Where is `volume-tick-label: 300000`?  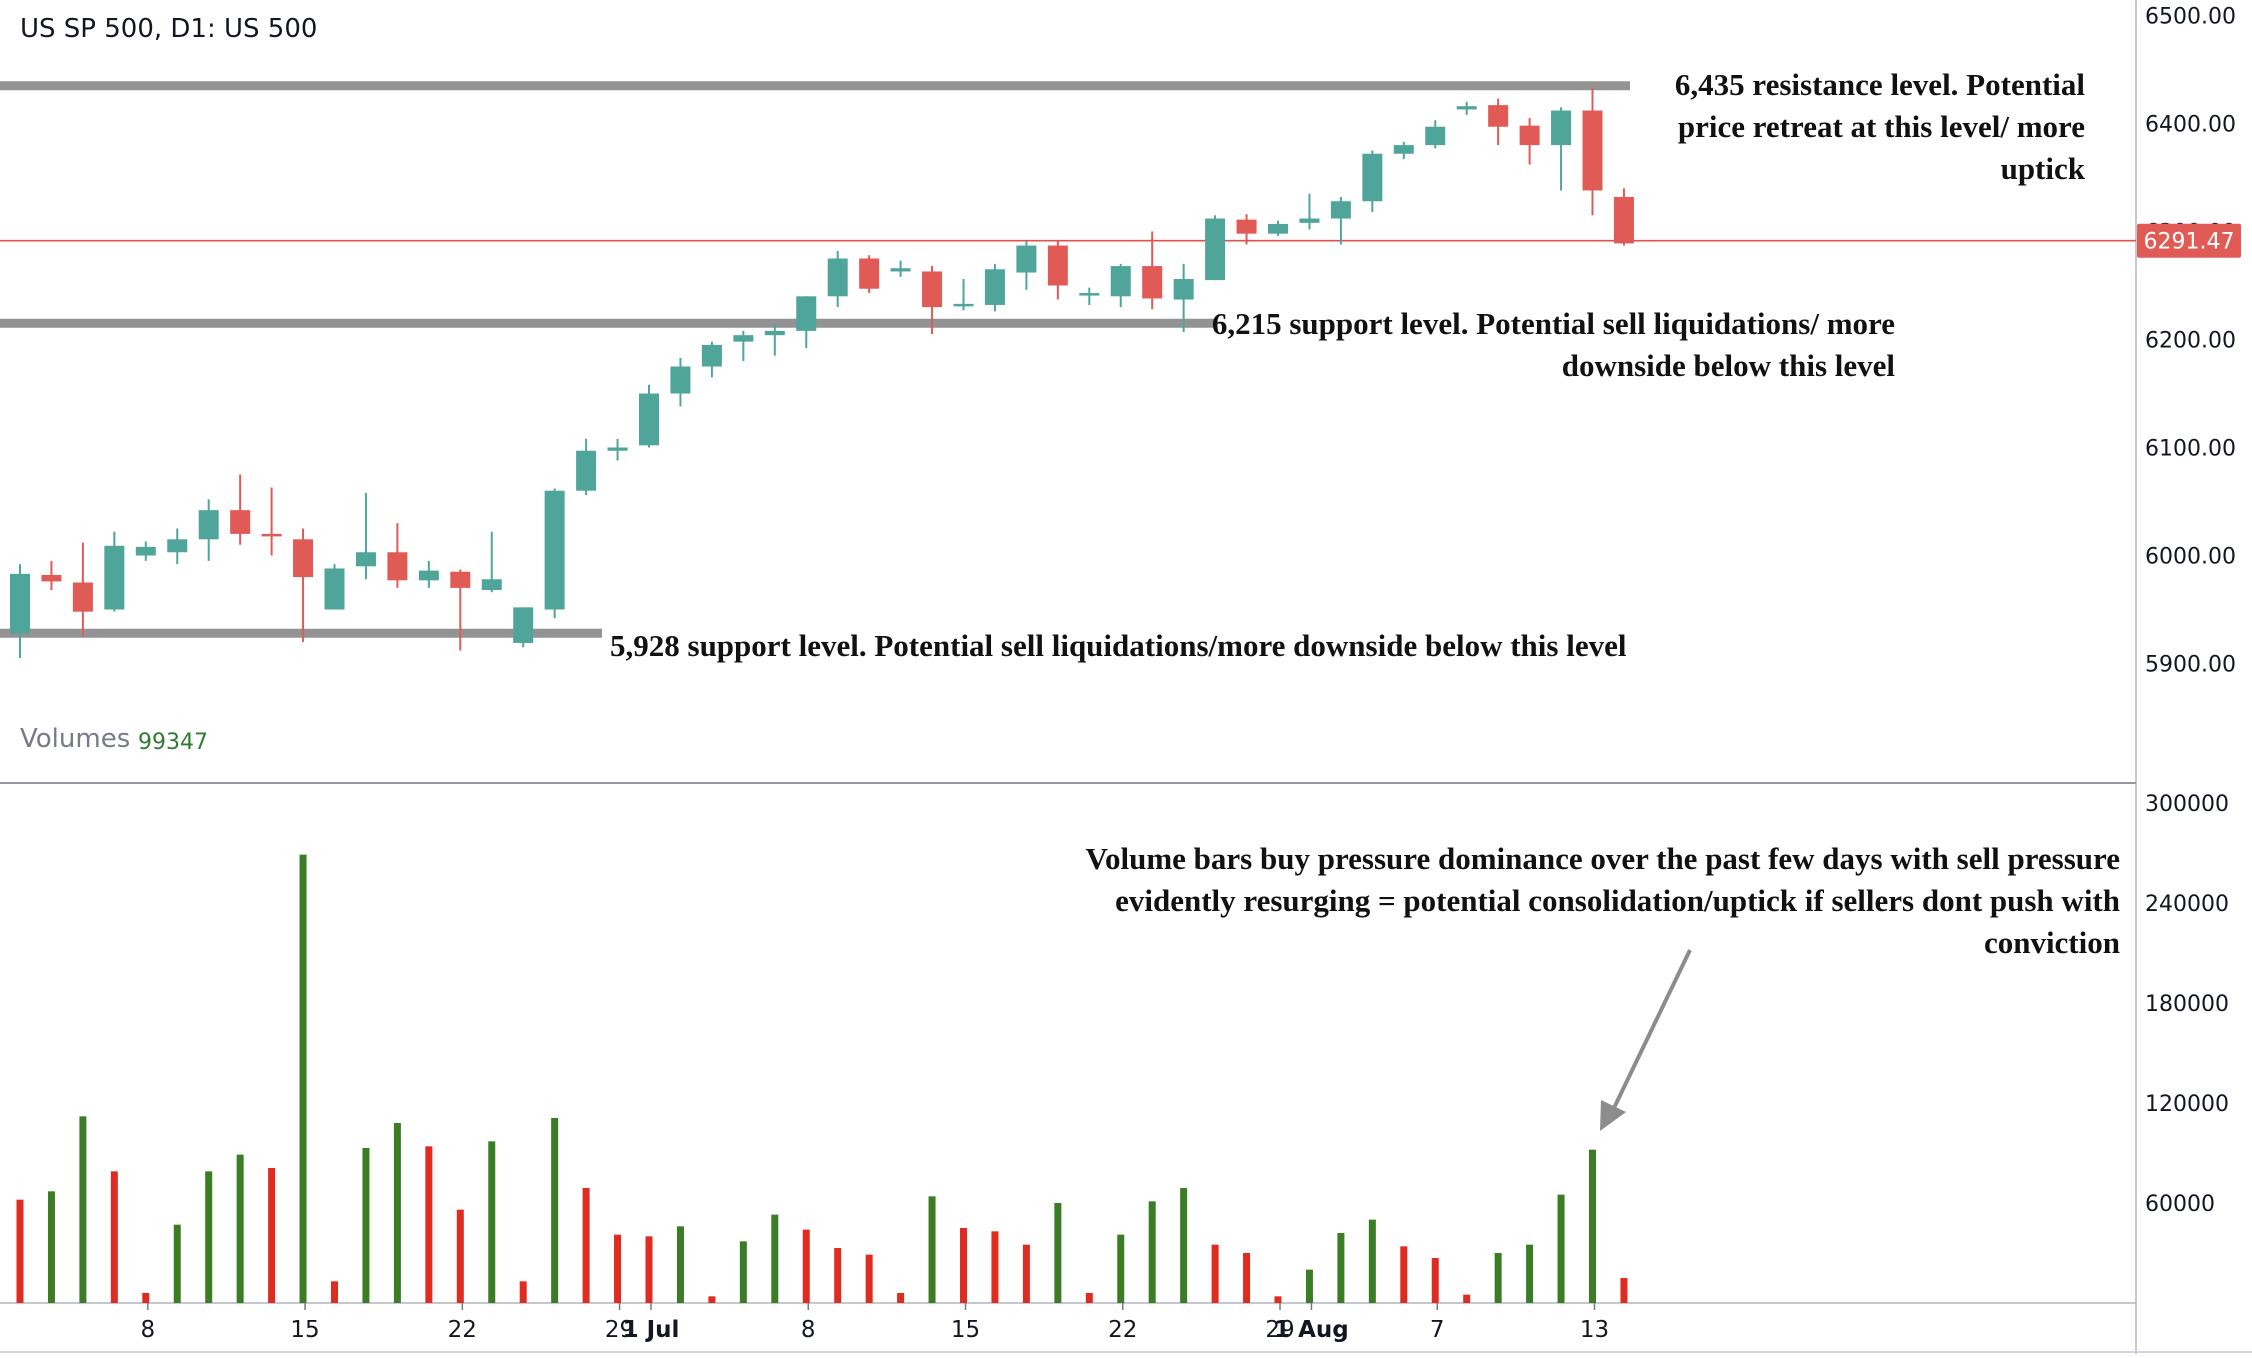
volume-tick-label: 300000 is located at coordinates (2187, 804).